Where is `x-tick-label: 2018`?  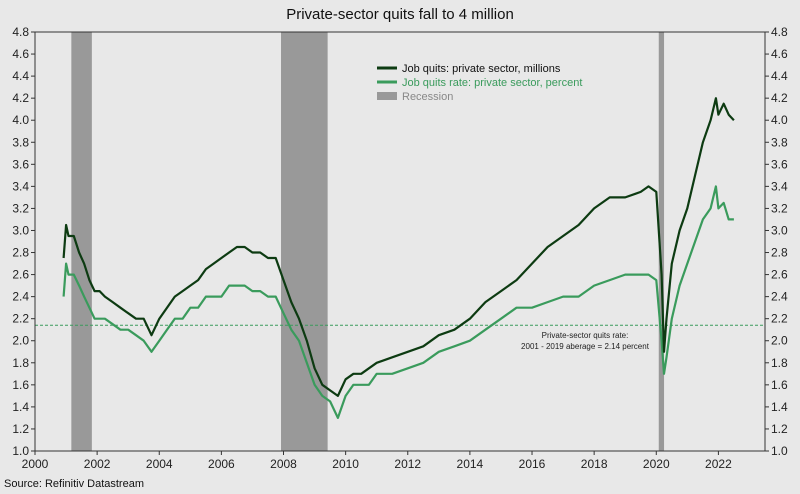
x-tick-label: 2018 is located at coordinates (594, 464).